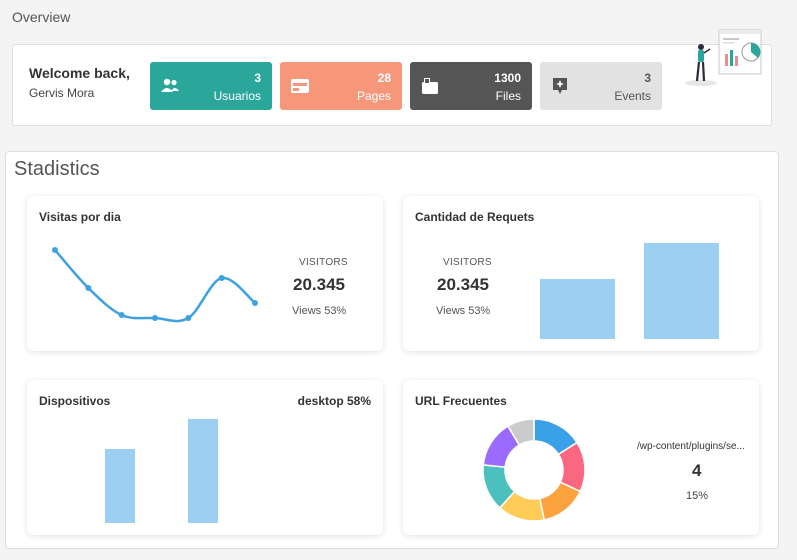 Image resolution: width=797 pixels, height=560 pixels. What do you see at coordinates (319, 284) in the screenshot?
I see `visitas-value: 20.345` at bounding box center [319, 284].